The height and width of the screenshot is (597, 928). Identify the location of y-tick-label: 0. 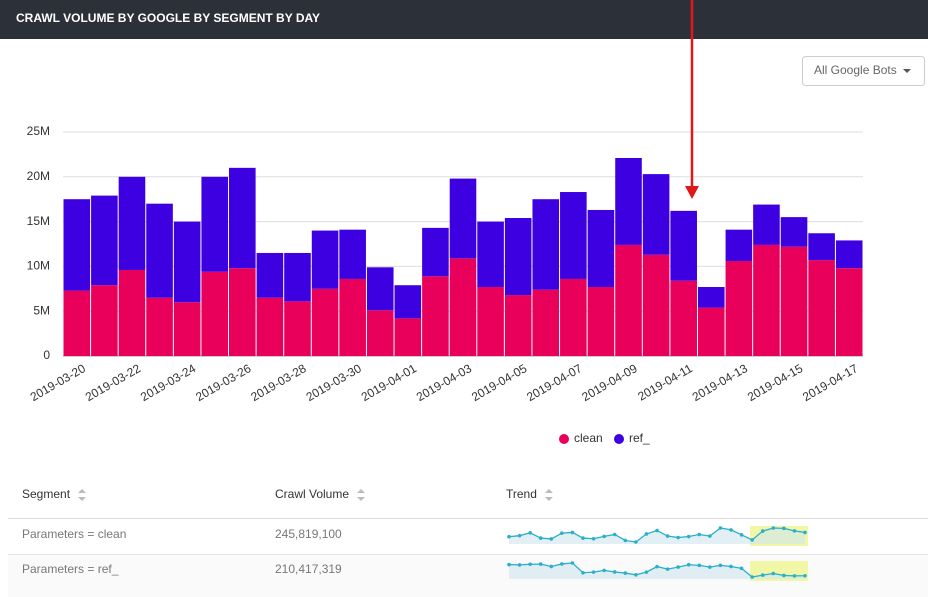
(46, 355).